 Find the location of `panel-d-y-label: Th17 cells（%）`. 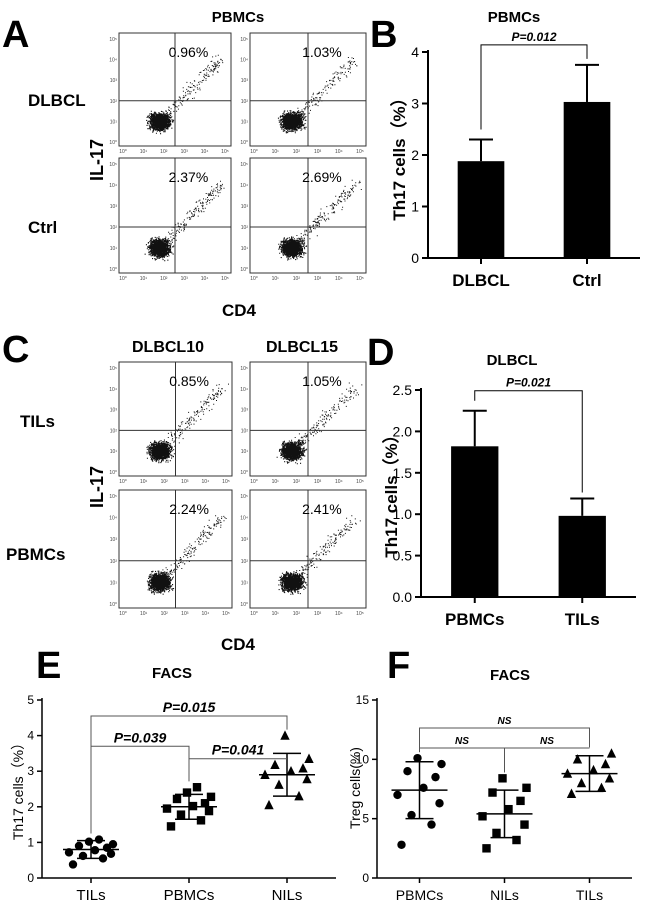

panel-d-y-label: Th17 cells（%） is located at coordinates (391, 491).